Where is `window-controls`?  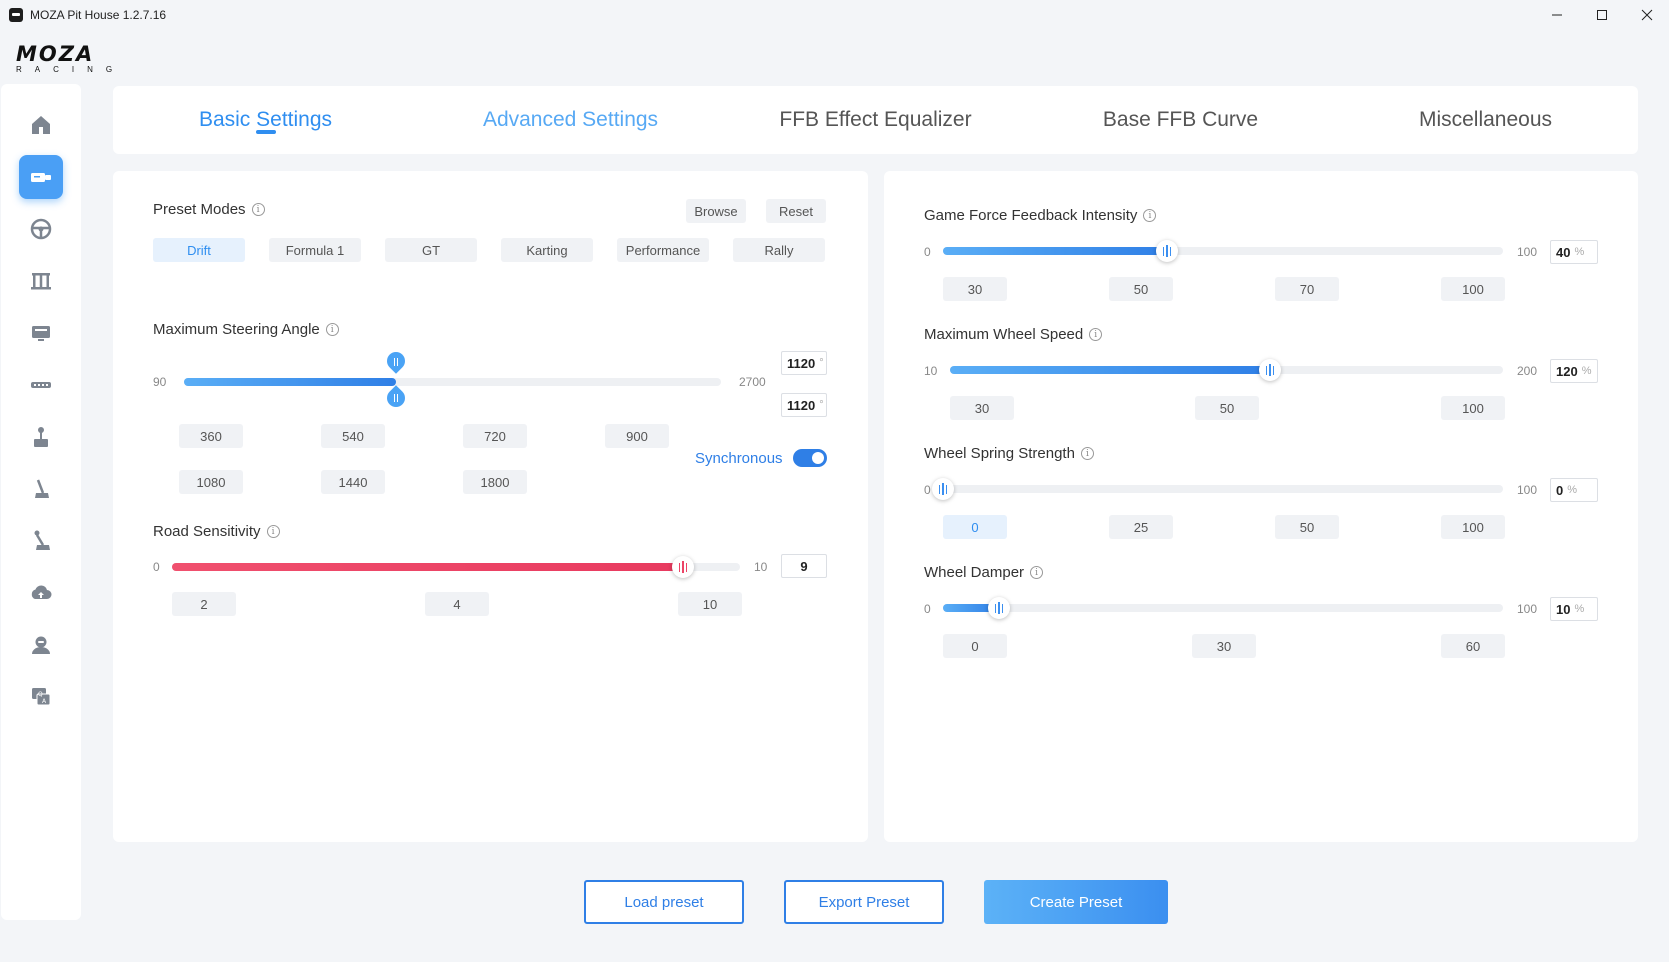 window-controls is located at coordinates (1601, 15).